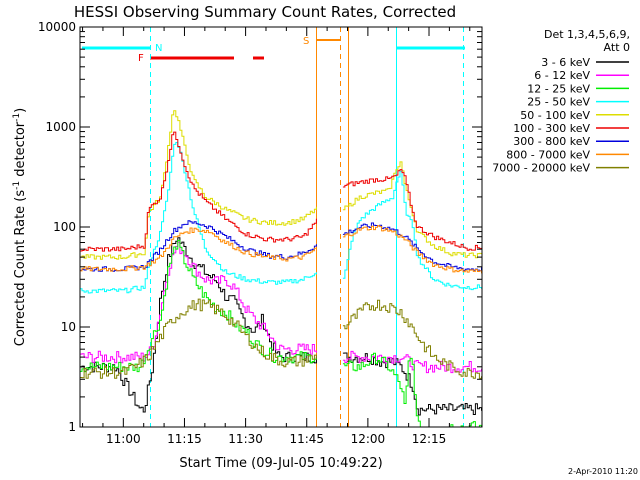  Describe the element at coordinates (541, 168) in the screenshot. I see `legend-label-9: 7000 - 20000 keV` at that location.